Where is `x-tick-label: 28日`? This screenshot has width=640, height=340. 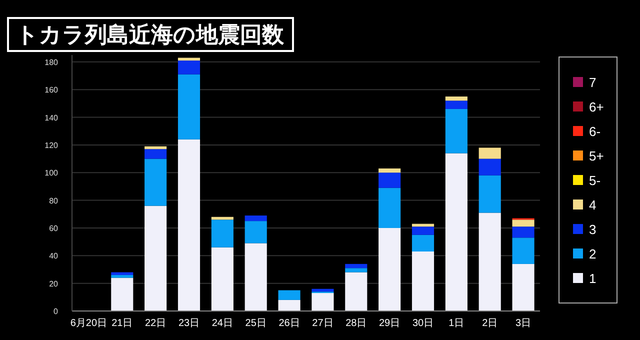
x-tick-label: 28日 is located at coordinates (356, 323).